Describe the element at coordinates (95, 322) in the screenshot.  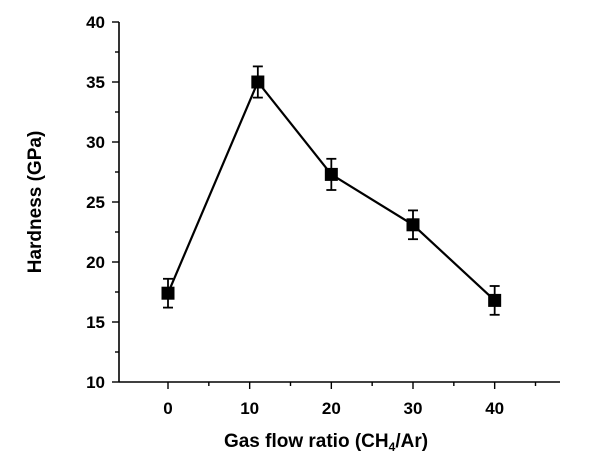
I see `y-tick-label: 15` at that location.